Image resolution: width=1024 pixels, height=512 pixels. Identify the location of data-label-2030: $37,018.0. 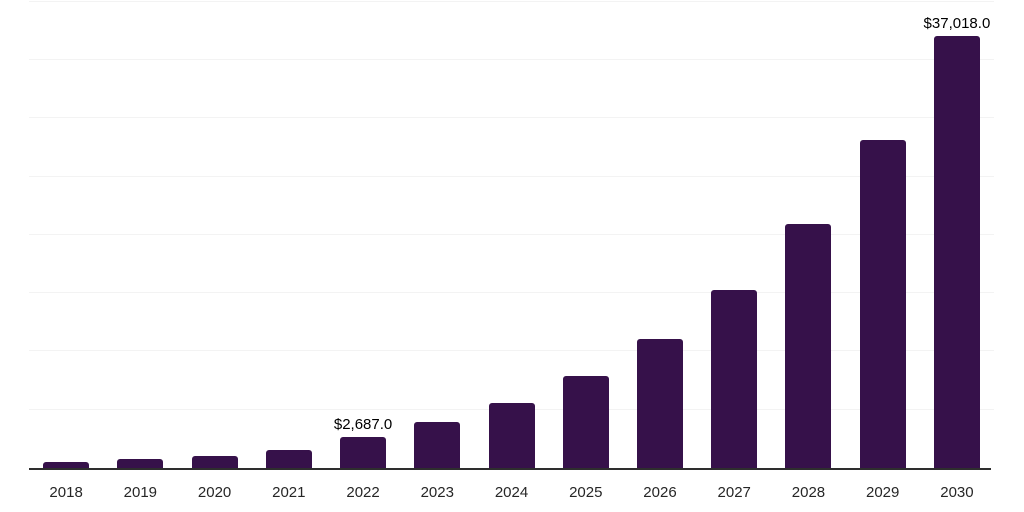
(957, 24).